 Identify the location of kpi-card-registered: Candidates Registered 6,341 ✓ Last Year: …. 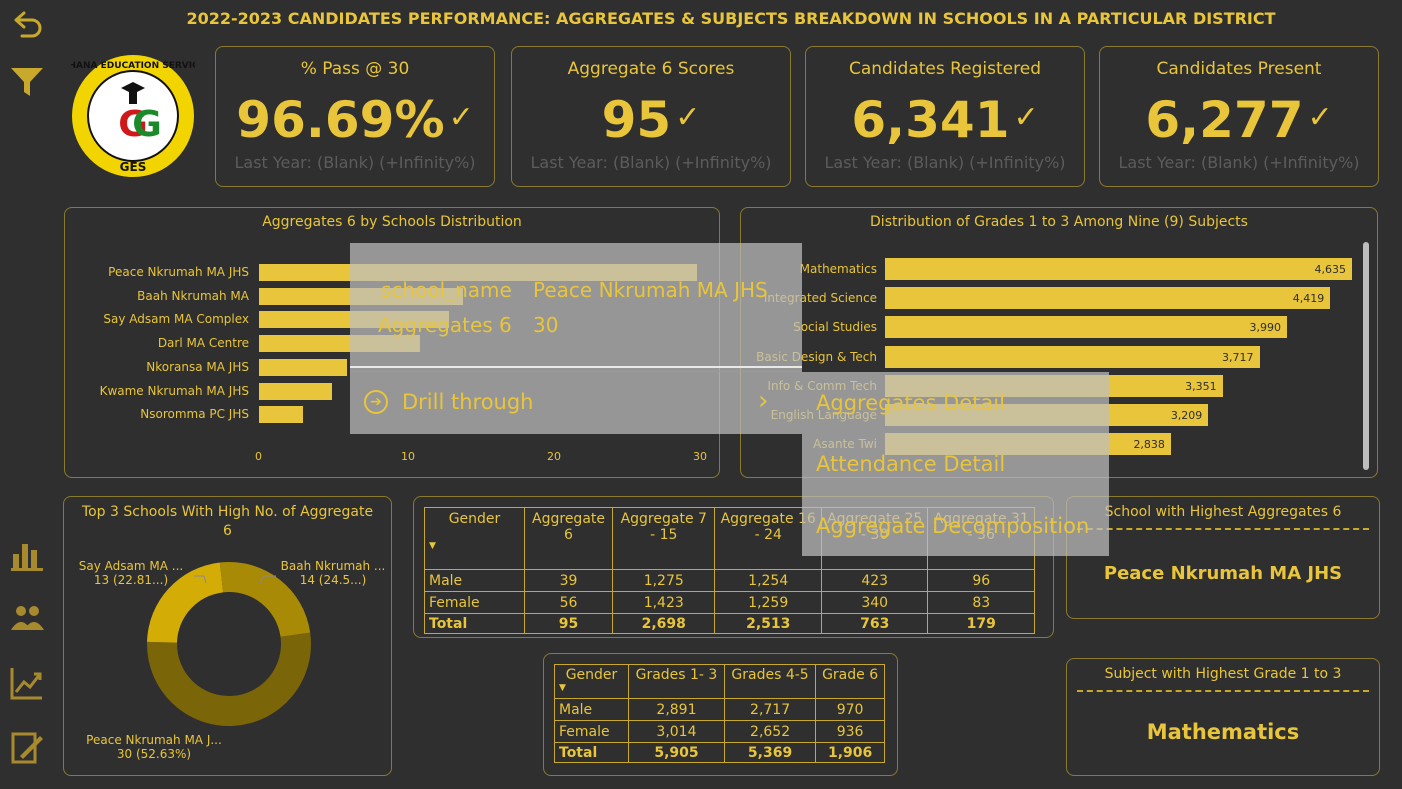
(945, 116).